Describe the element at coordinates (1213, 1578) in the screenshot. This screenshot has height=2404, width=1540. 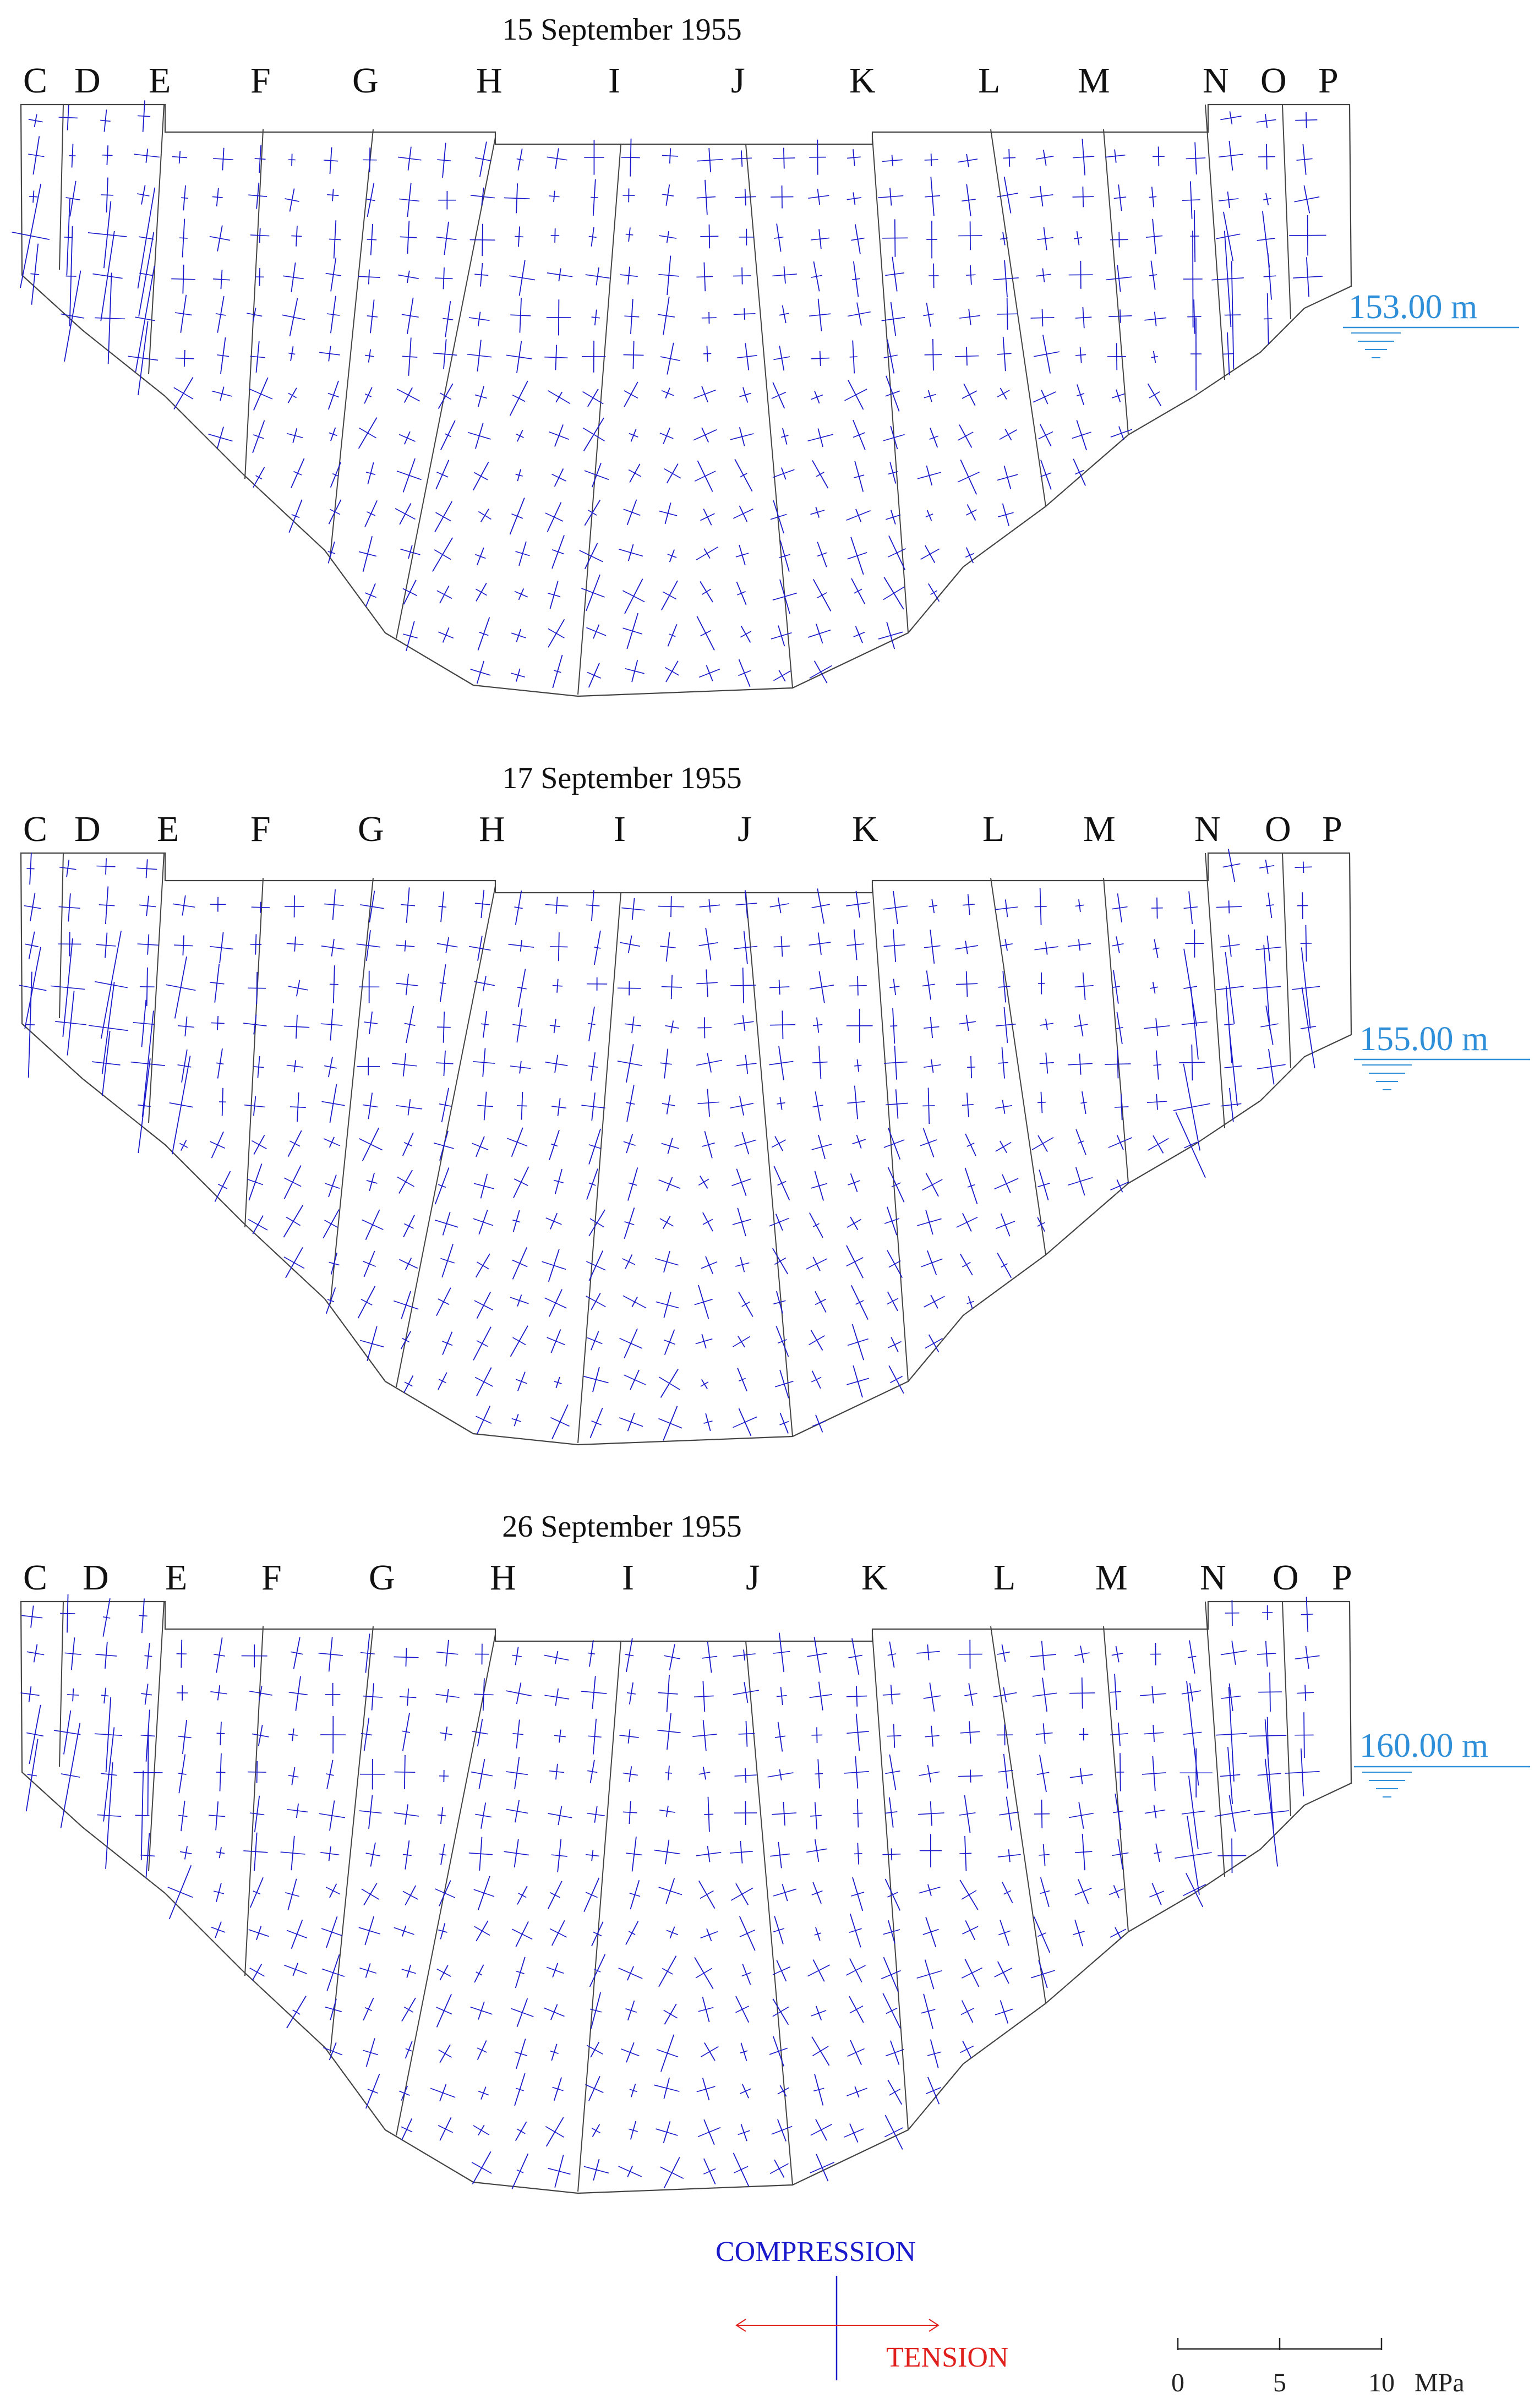
I see `column-label: N` at that location.